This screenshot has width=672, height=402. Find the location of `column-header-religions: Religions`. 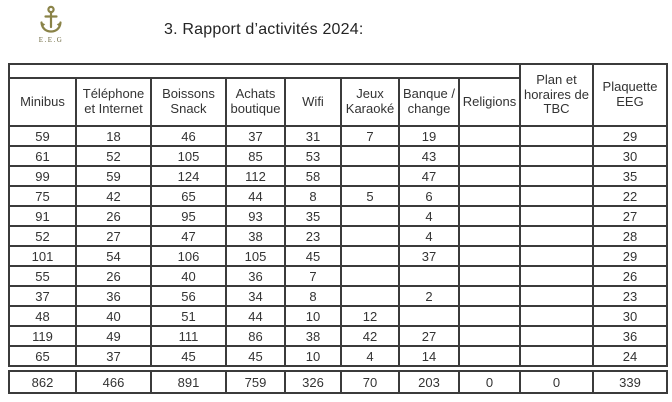

column-header-religions: Religions is located at coordinates (489, 102).